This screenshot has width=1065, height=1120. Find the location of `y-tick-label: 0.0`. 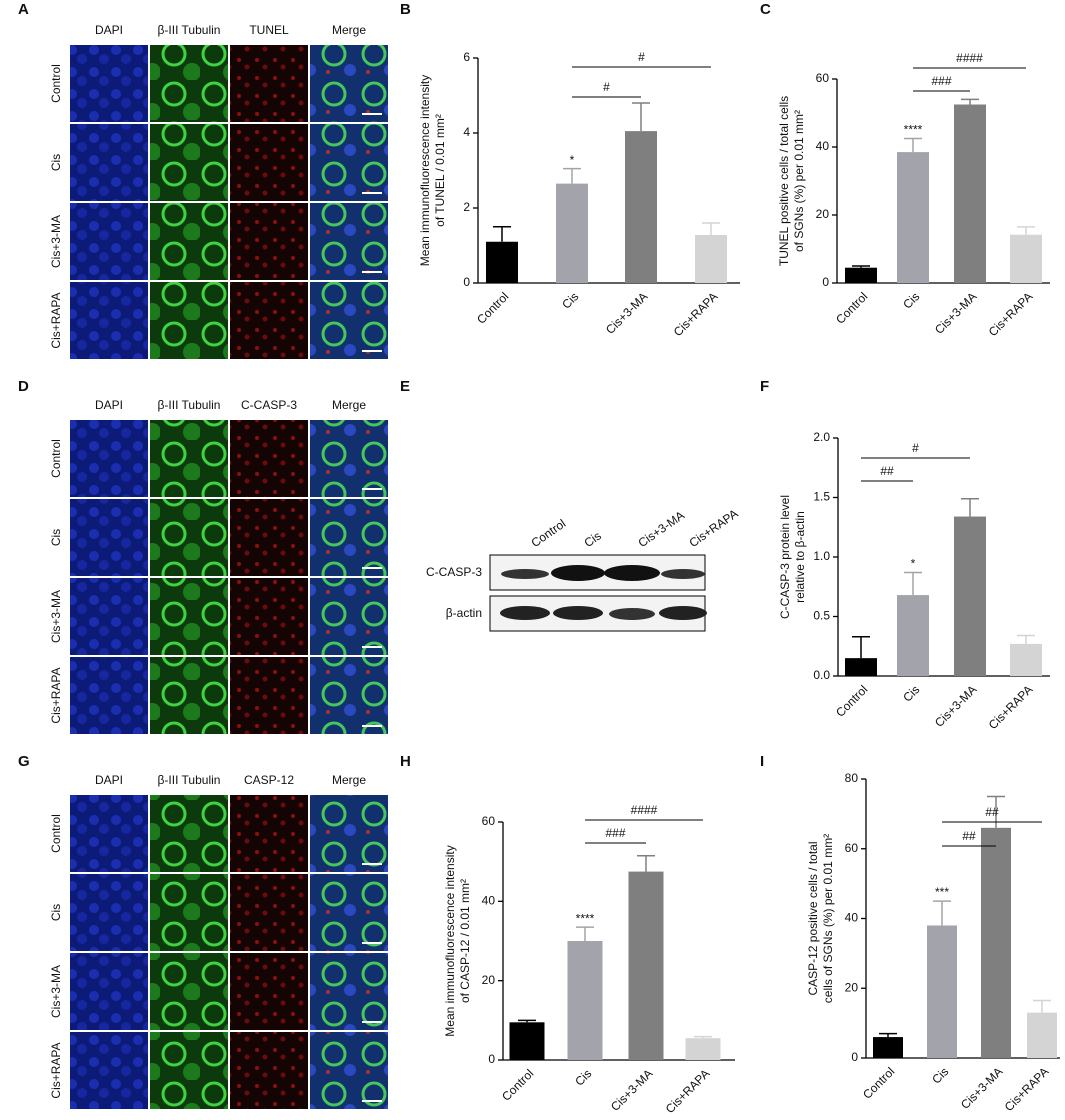

y-tick-label: 0.0 is located at coordinates (821, 675).